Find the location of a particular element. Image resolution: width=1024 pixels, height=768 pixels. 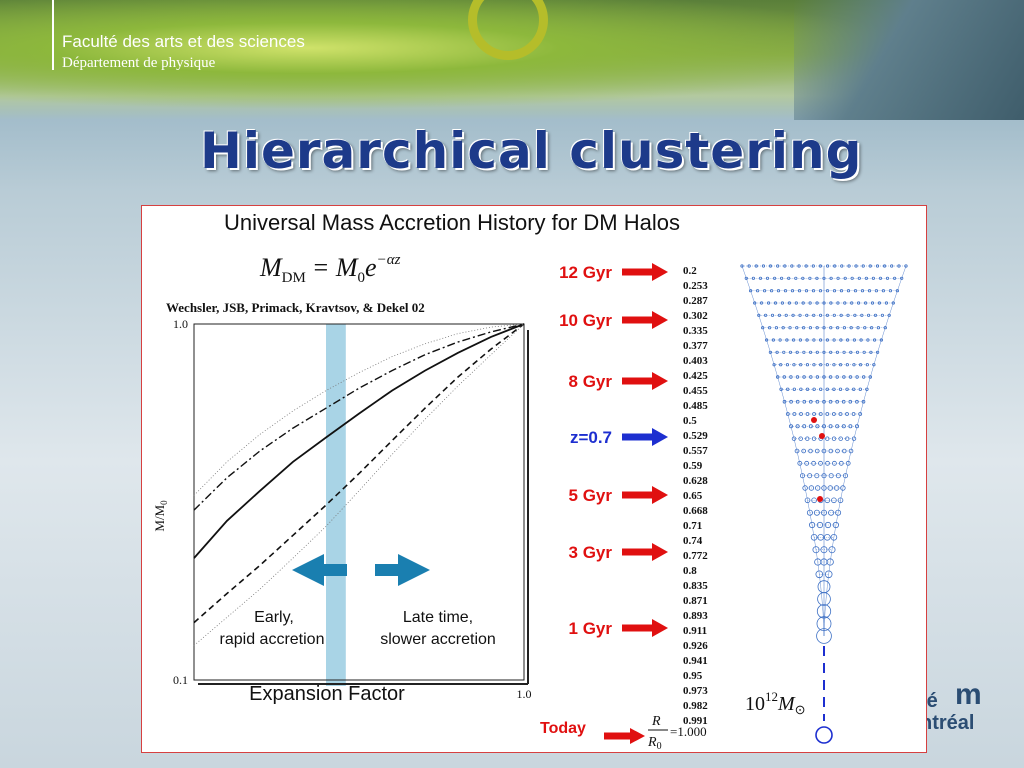

today-label: Today is located at coordinates (563, 728).